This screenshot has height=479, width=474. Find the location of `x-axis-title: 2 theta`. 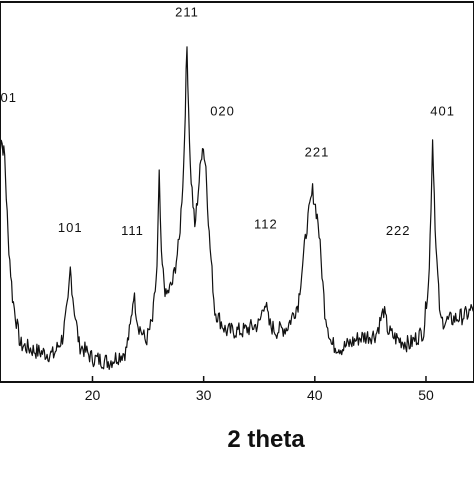

x-axis-title: 2 theta is located at coordinates (266, 439).